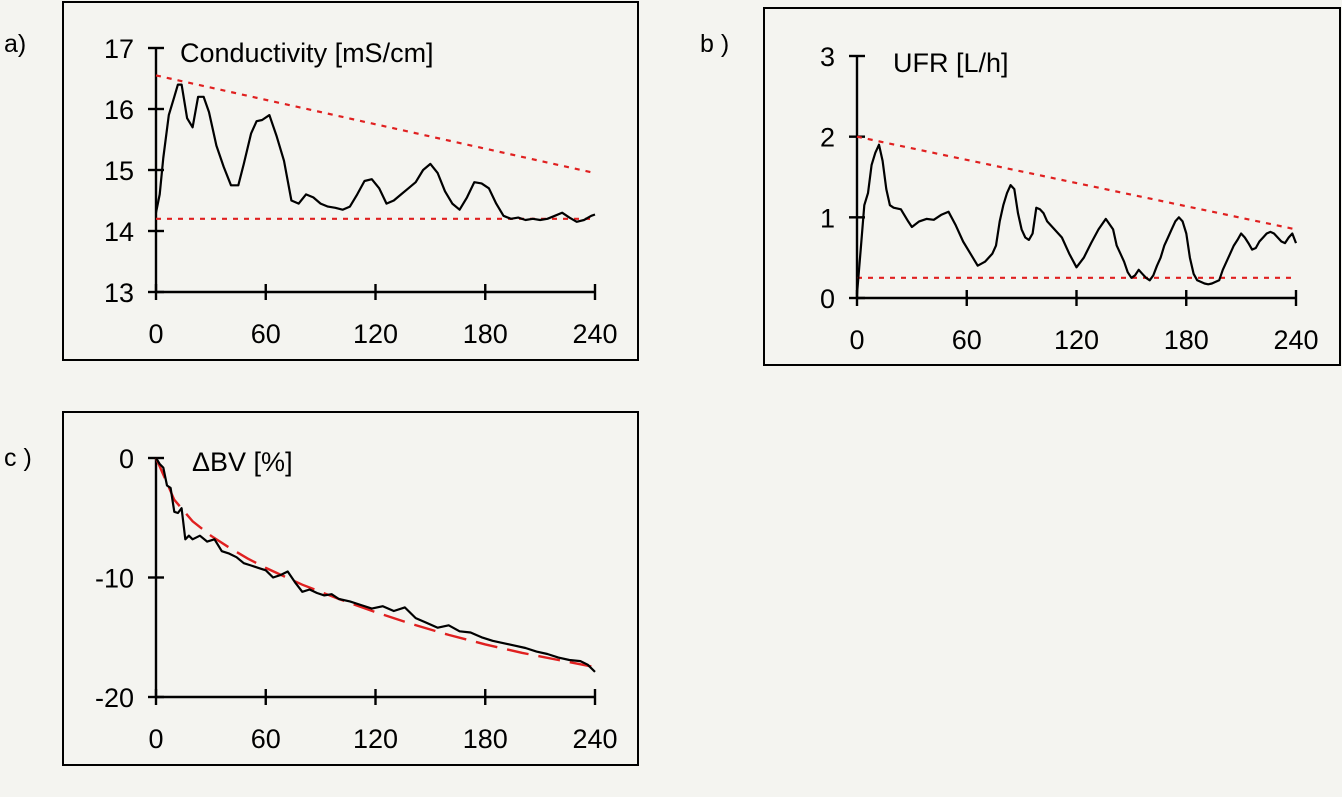 Image resolution: width=1342 pixels, height=797 pixels. Describe the element at coordinates (307, 53) in the screenshot. I see `panel-a-title: Conductivity [mS/cm]` at that location.